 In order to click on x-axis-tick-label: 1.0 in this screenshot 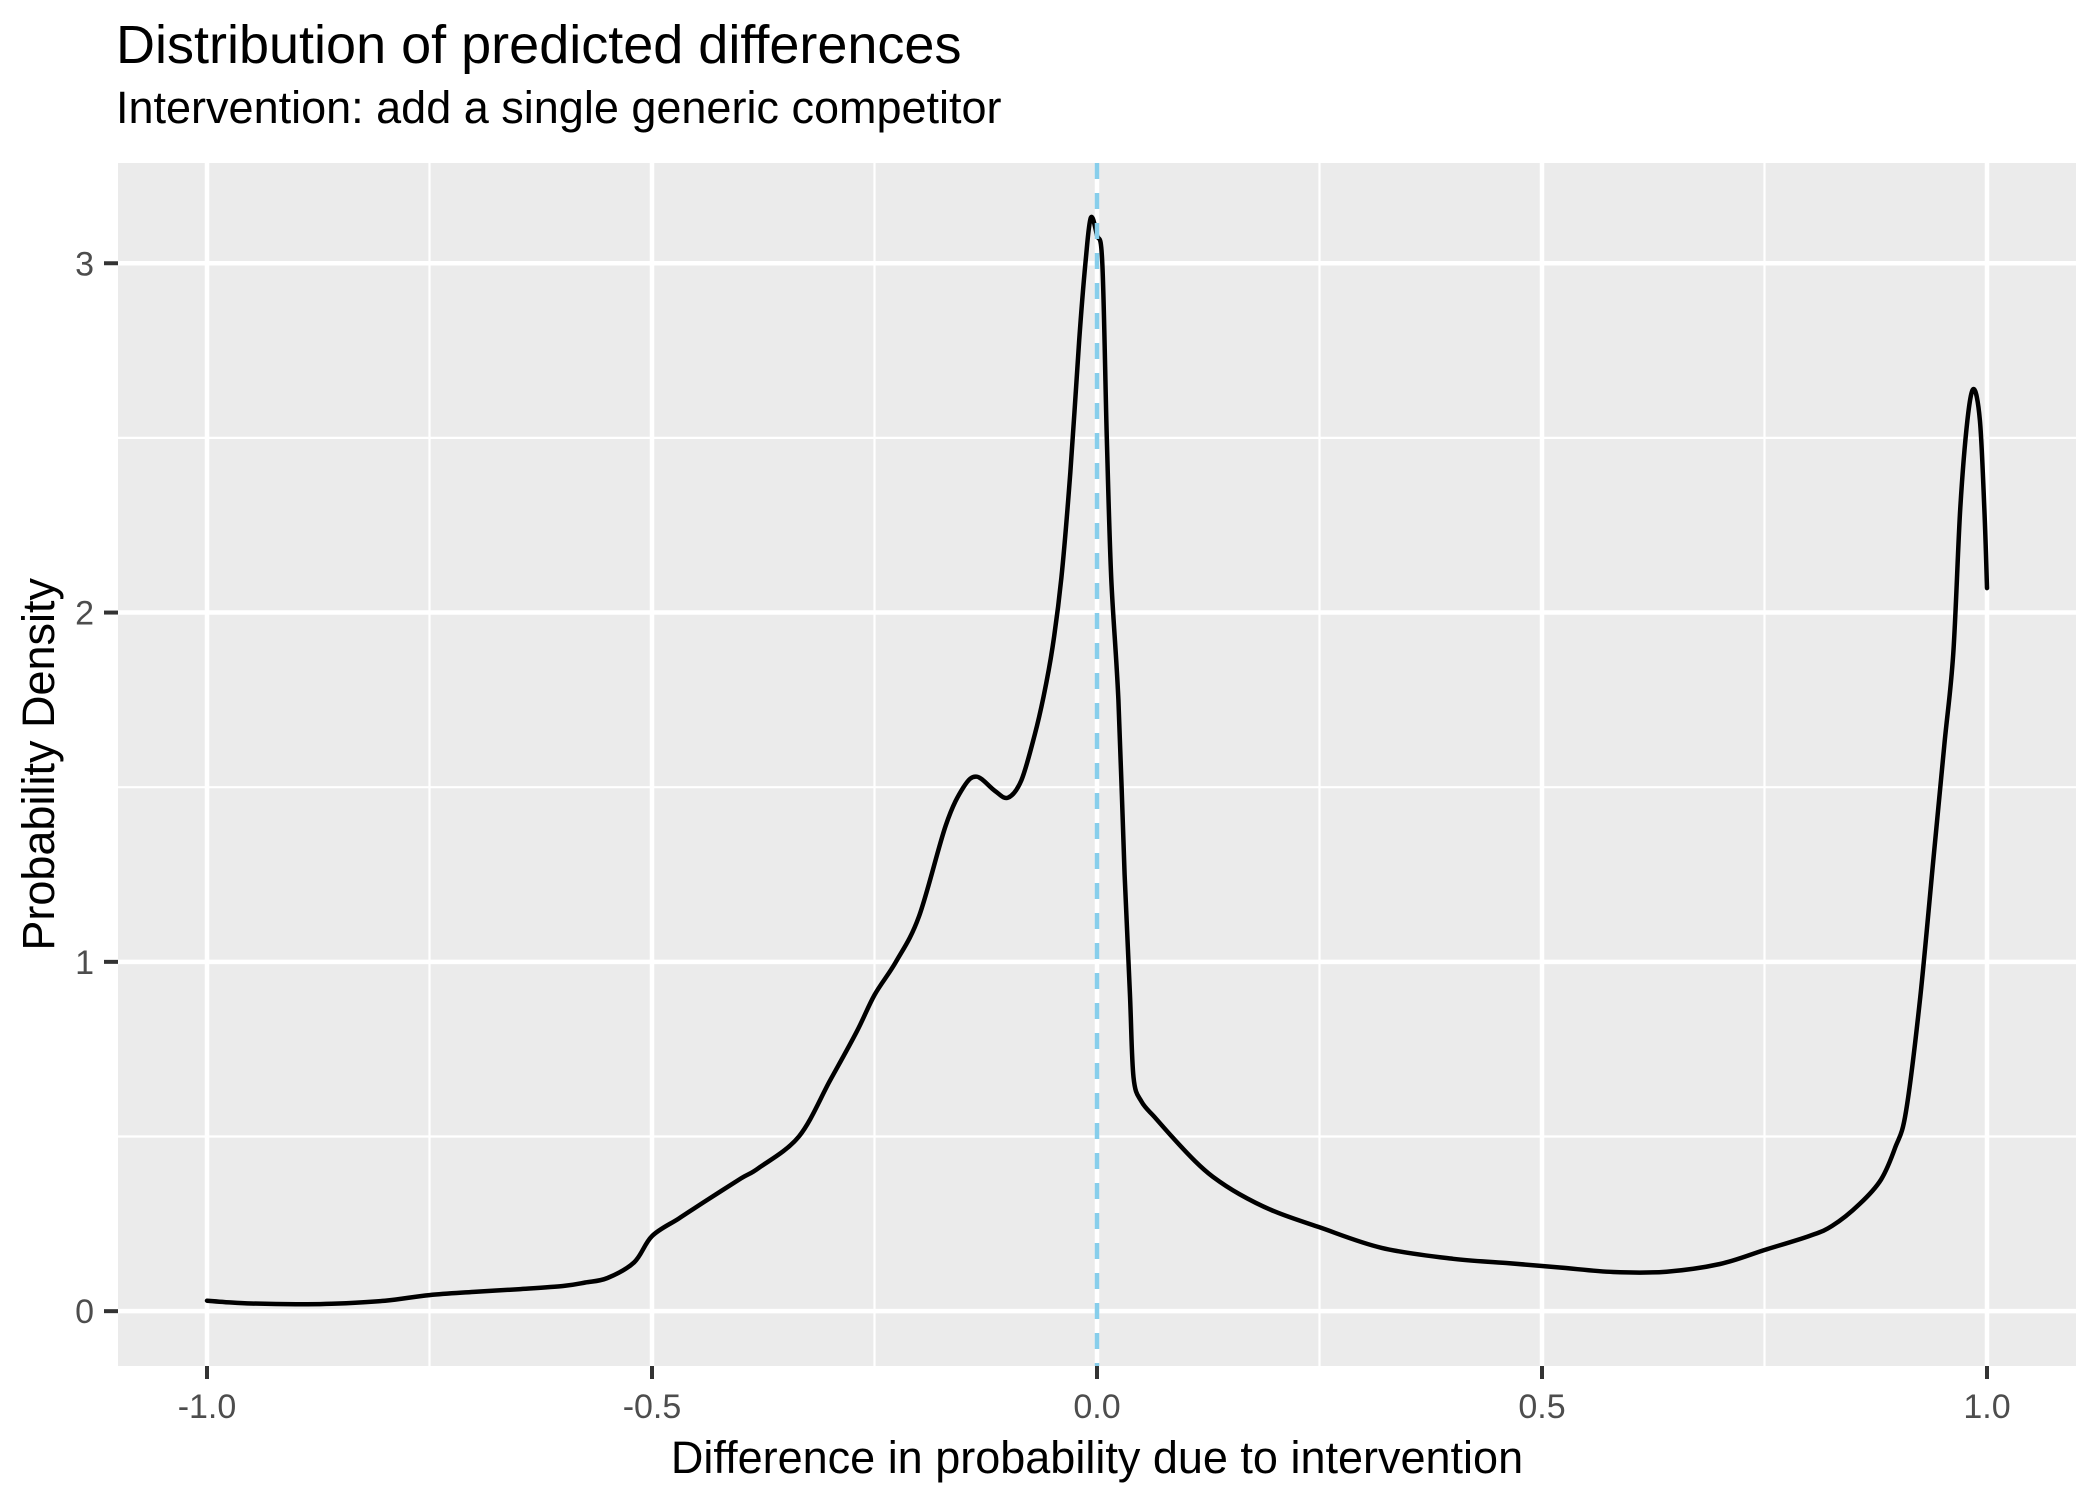, I will do `click(1986, 1407)`.